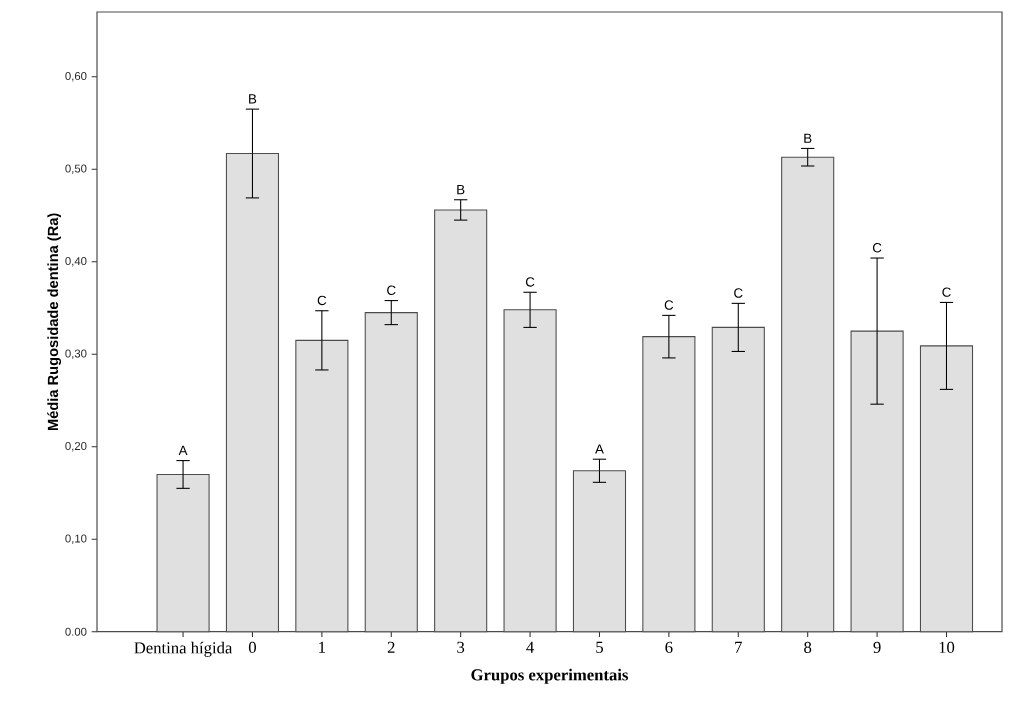  I want to click on x-tick-label: 7, so click(738, 647).